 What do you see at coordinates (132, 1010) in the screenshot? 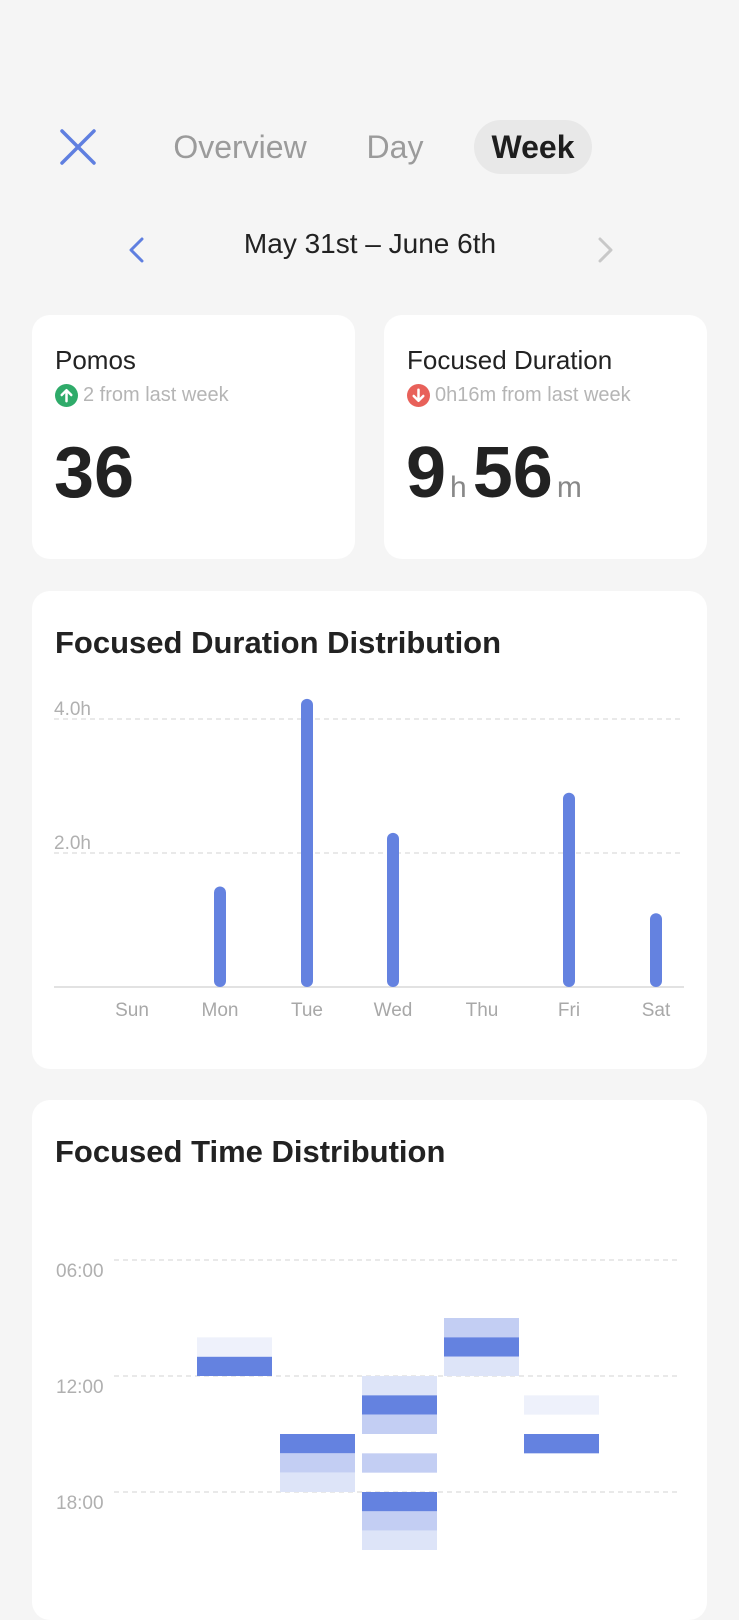
I see `x-tick-label: Sun` at bounding box center [132, 1010].